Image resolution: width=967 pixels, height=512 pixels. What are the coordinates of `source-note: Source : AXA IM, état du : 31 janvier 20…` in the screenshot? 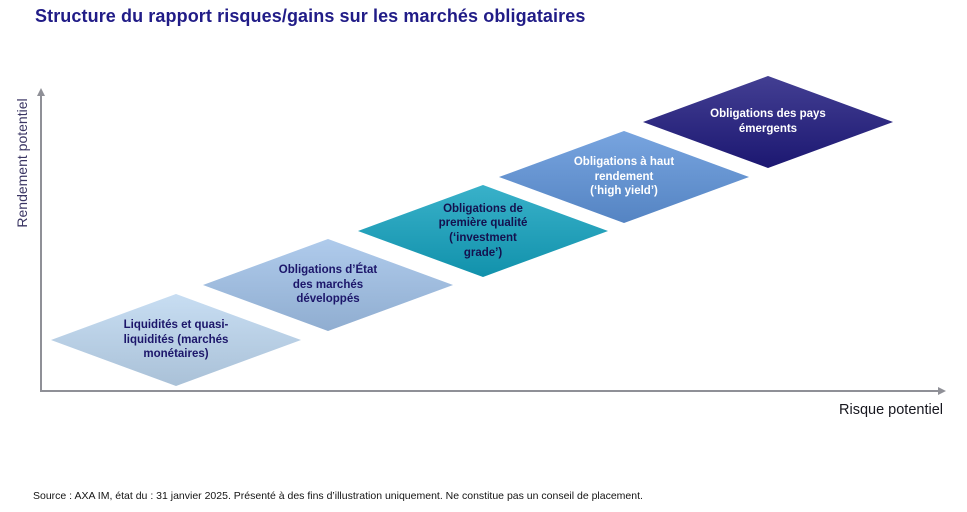 It's located at (338, 496).